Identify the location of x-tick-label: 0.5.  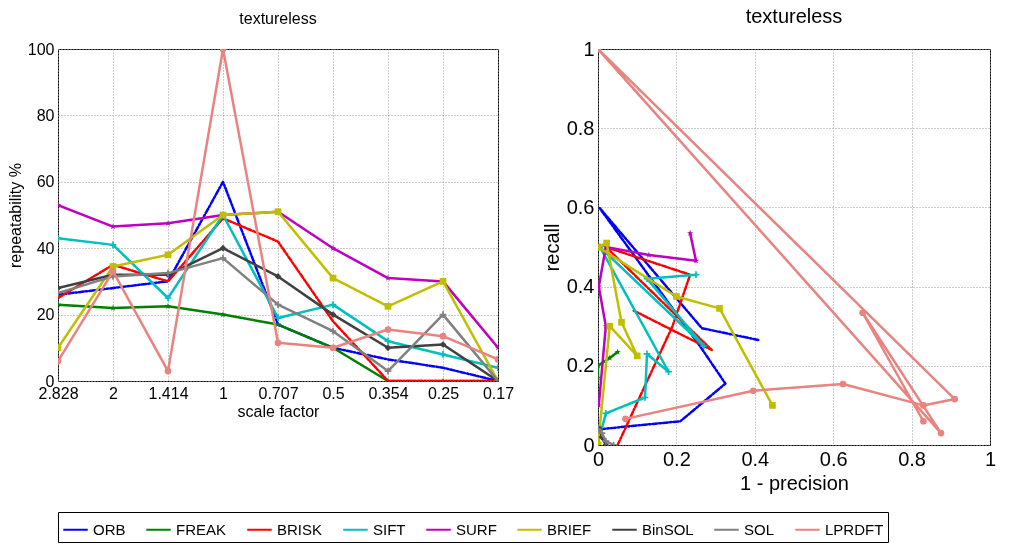
(333, 393).